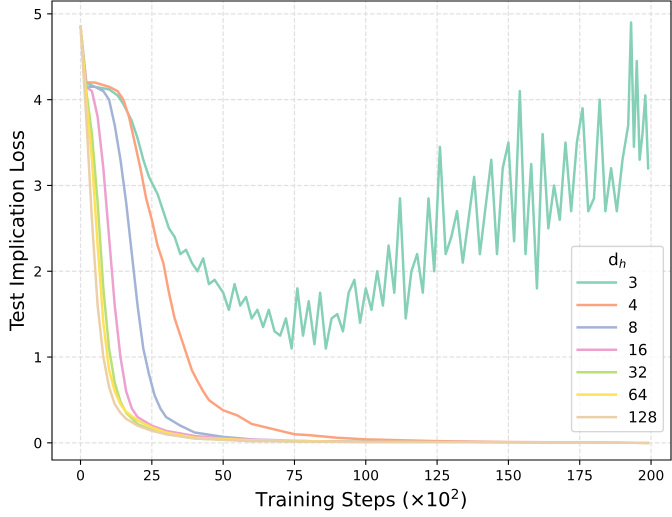  Describe the element at coordinates (38, 99) in the screenshot. I see `y-tick-label: 4` at that location.